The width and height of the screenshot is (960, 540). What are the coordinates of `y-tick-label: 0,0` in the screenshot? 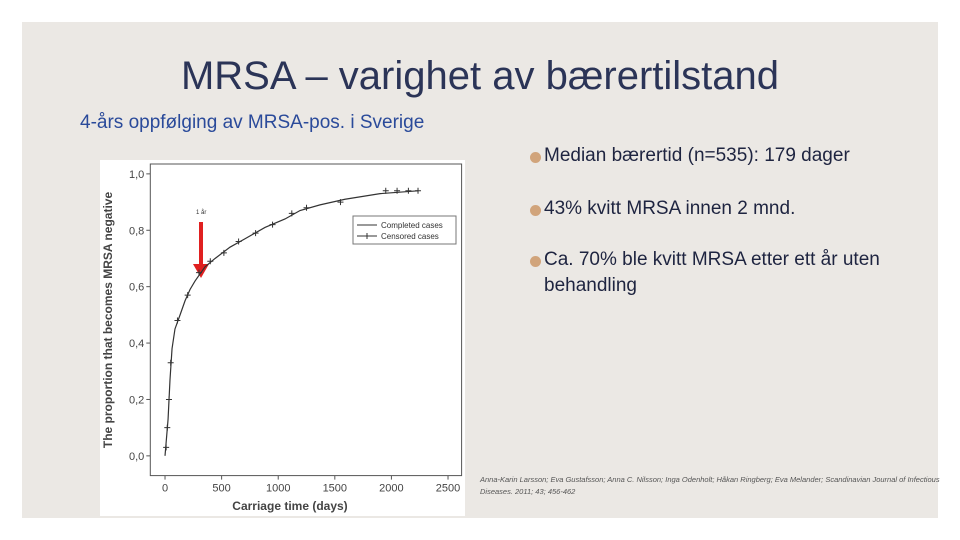 It's located at (136, 457).